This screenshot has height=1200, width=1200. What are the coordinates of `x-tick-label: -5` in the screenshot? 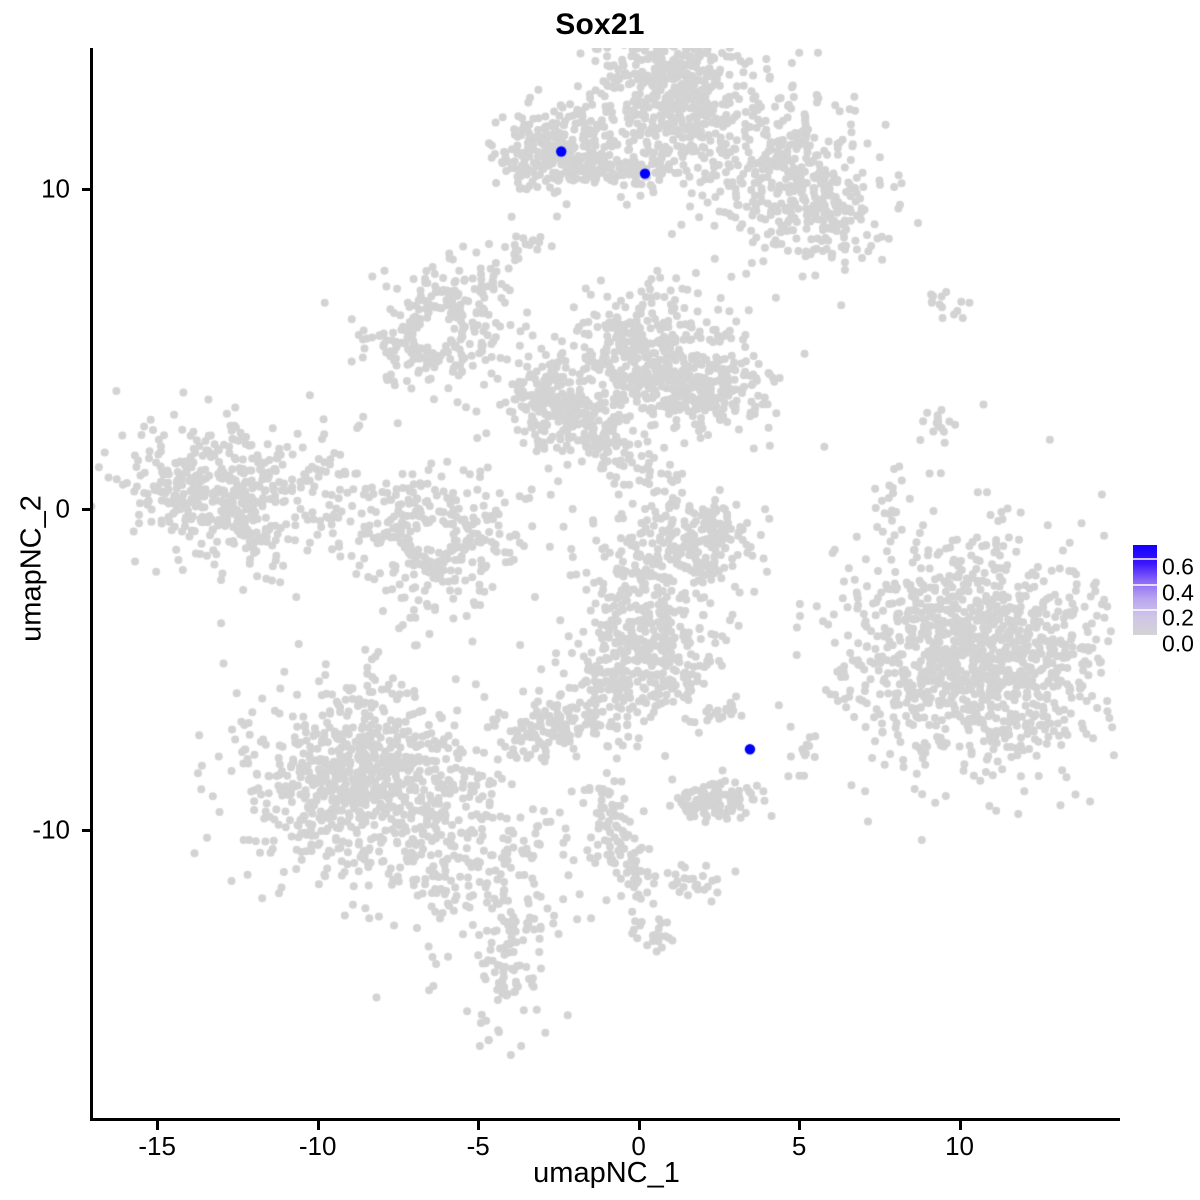 It's located at (478, 1146).